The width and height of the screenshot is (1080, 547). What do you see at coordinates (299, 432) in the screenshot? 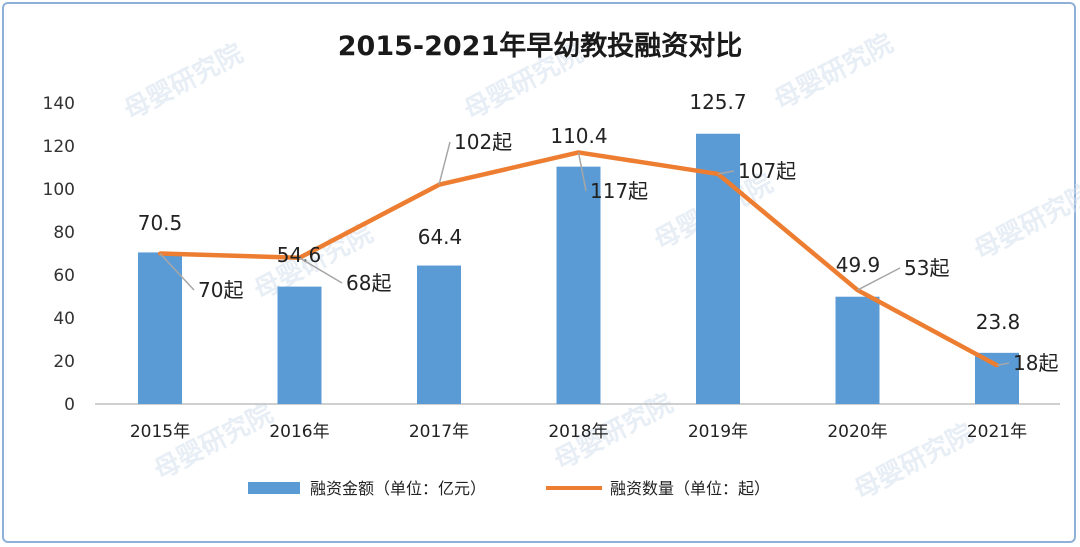
I see `x-tick-label: 2016年` at bounding box center [299, 432].